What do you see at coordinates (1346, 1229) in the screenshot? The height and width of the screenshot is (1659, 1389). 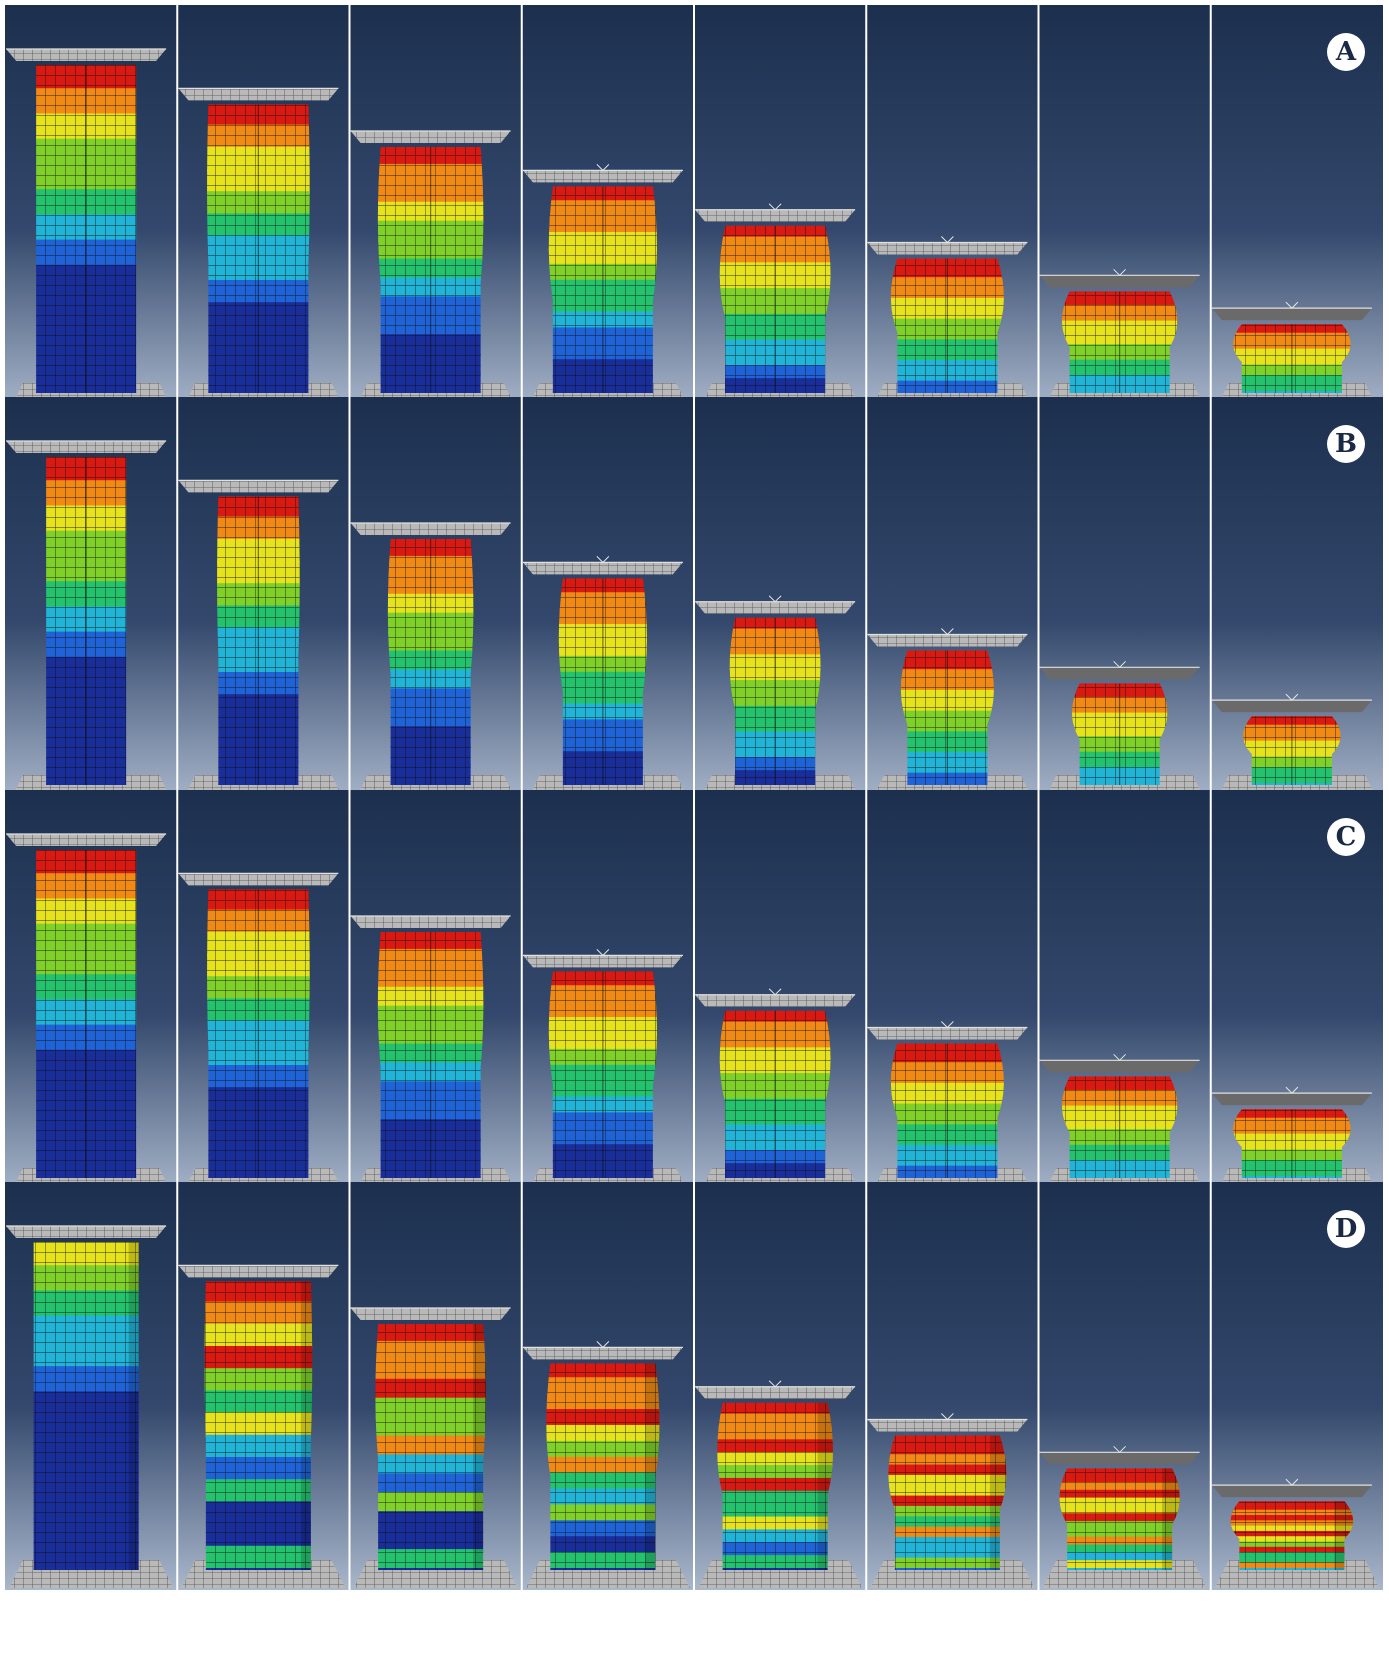 I see `row-label: D` at bounding box center [1346, 1229].